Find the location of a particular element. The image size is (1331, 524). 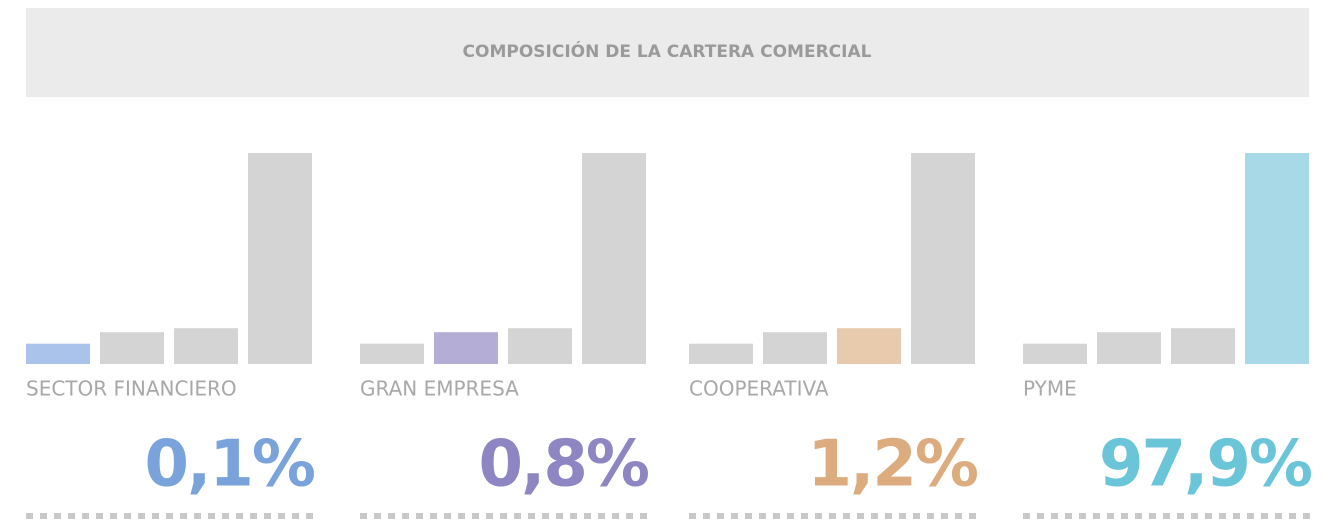

category-label: PYME is located at coordinates (1050, 389).